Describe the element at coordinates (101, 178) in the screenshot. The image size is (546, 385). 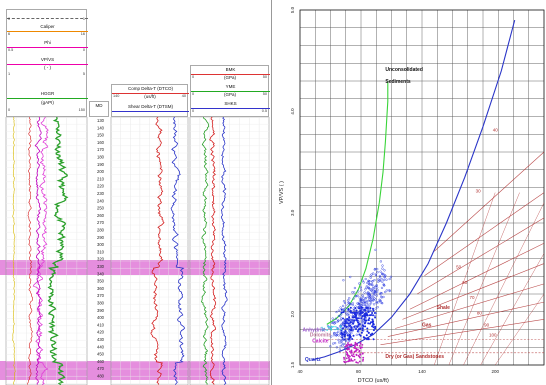
I see `depth-tick-label: 210` at that location.